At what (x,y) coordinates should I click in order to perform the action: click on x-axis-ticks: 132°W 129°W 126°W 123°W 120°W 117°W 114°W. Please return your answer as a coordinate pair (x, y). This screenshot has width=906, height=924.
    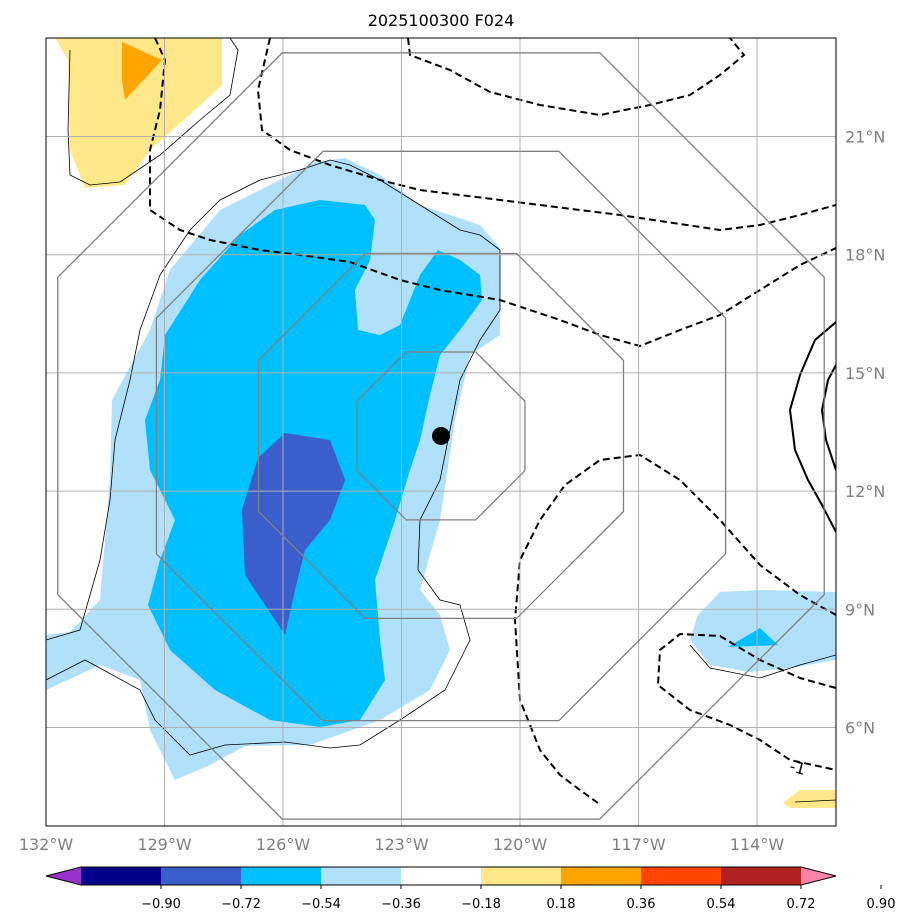
    Looking at the image, I should click on (402, 844).